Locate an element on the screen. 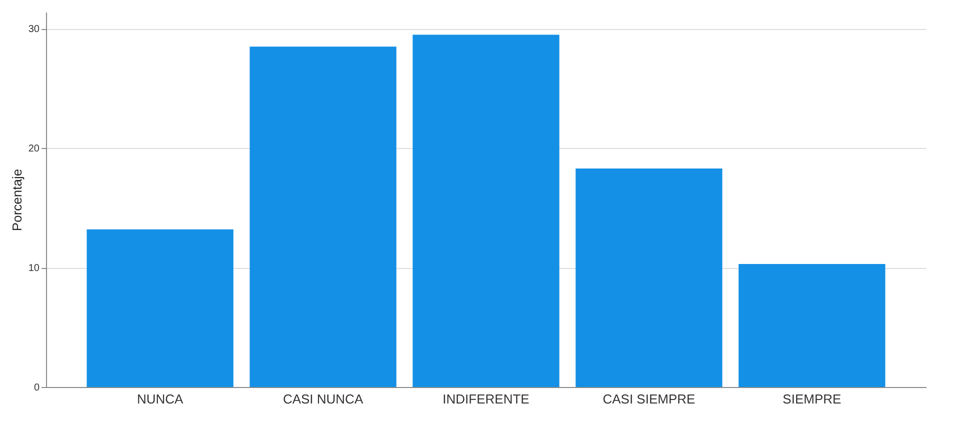 Image resolution: width=962 pixels, height=421 pixels. y-tick-label: 30 is located at coordinates (34, 30).